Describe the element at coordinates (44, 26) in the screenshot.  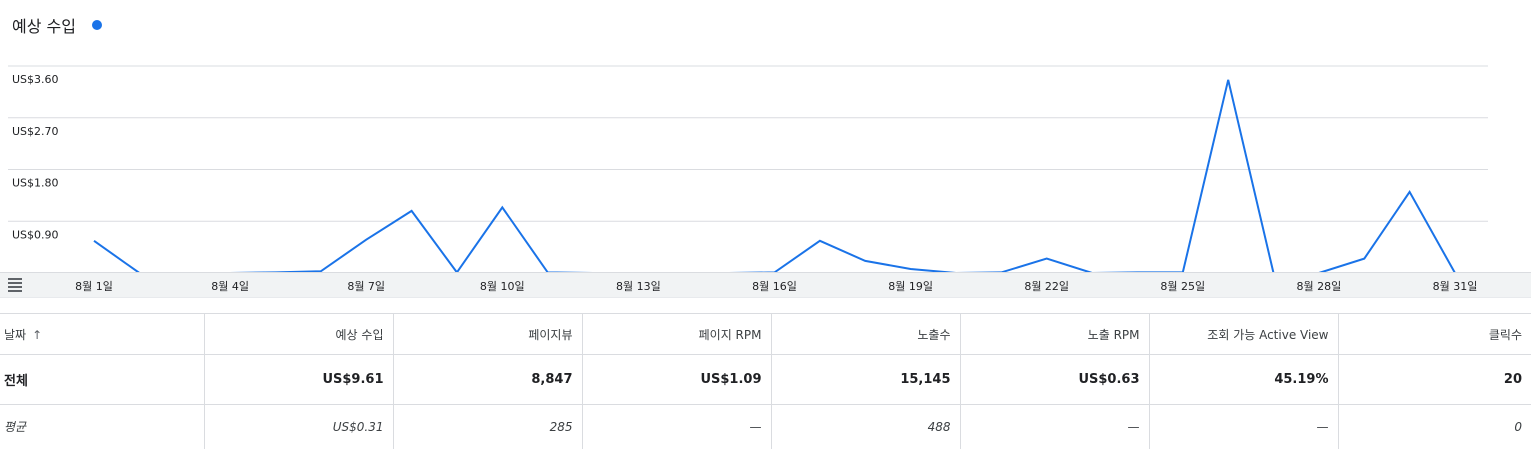
I see `chart-title: 예상 수입` at that location.